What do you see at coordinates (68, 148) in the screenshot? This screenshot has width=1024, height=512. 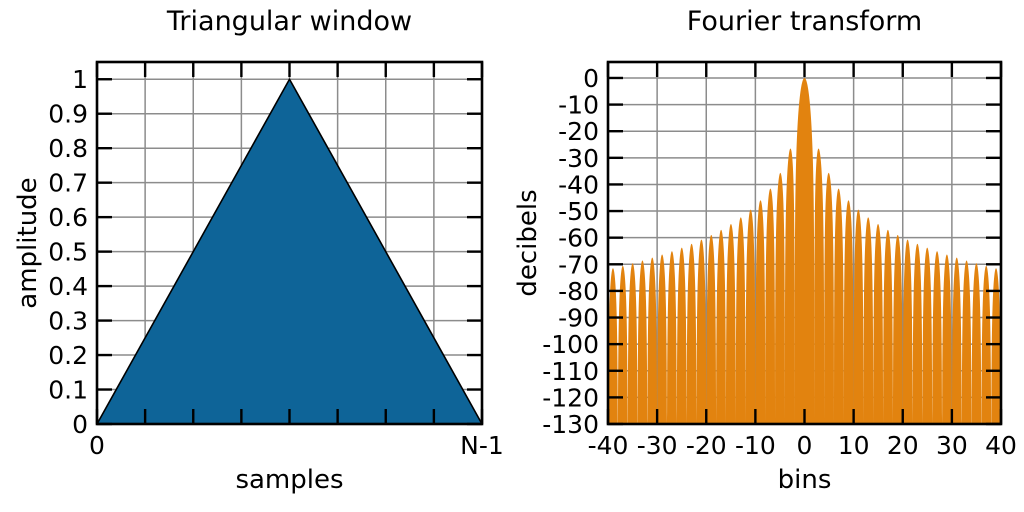 I see `y-tick-label: 0.8` at bounding box center [68, 148].